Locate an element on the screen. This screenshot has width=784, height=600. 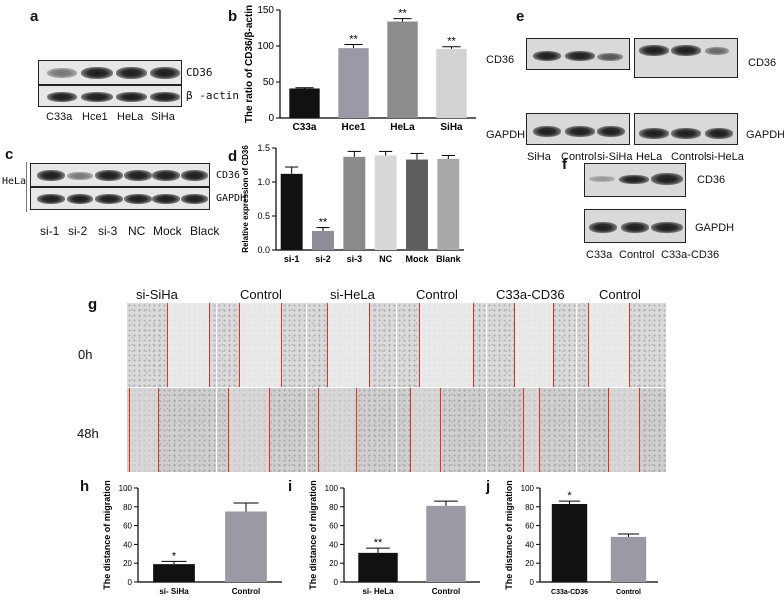
lane-label-e-control-left: Control is located at coordinates (579, 157).